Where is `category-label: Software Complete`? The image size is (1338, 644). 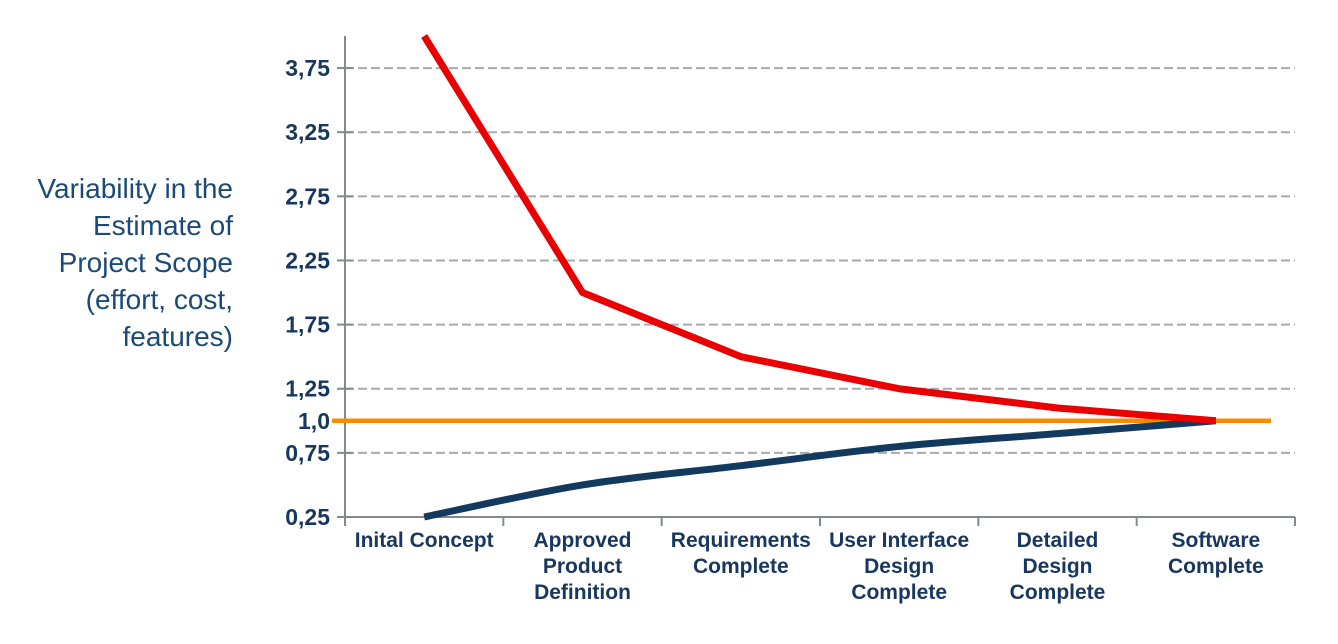
category-label: Software Complete is located at coordinates (1216, 554).